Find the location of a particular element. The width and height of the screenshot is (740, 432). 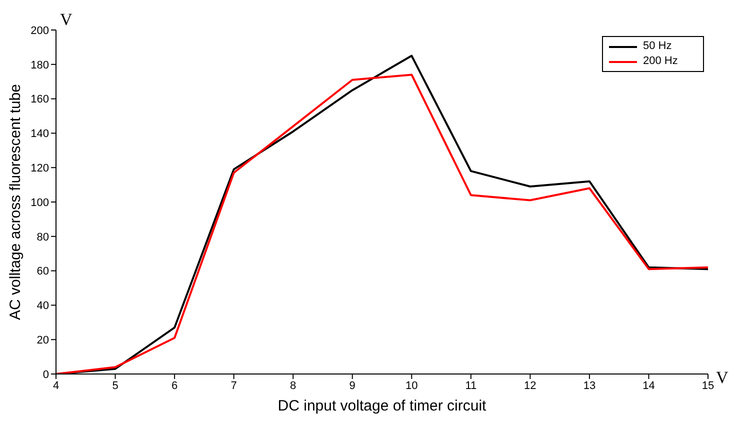

x-tick-label: 11 is located at coordinates (471, 386).